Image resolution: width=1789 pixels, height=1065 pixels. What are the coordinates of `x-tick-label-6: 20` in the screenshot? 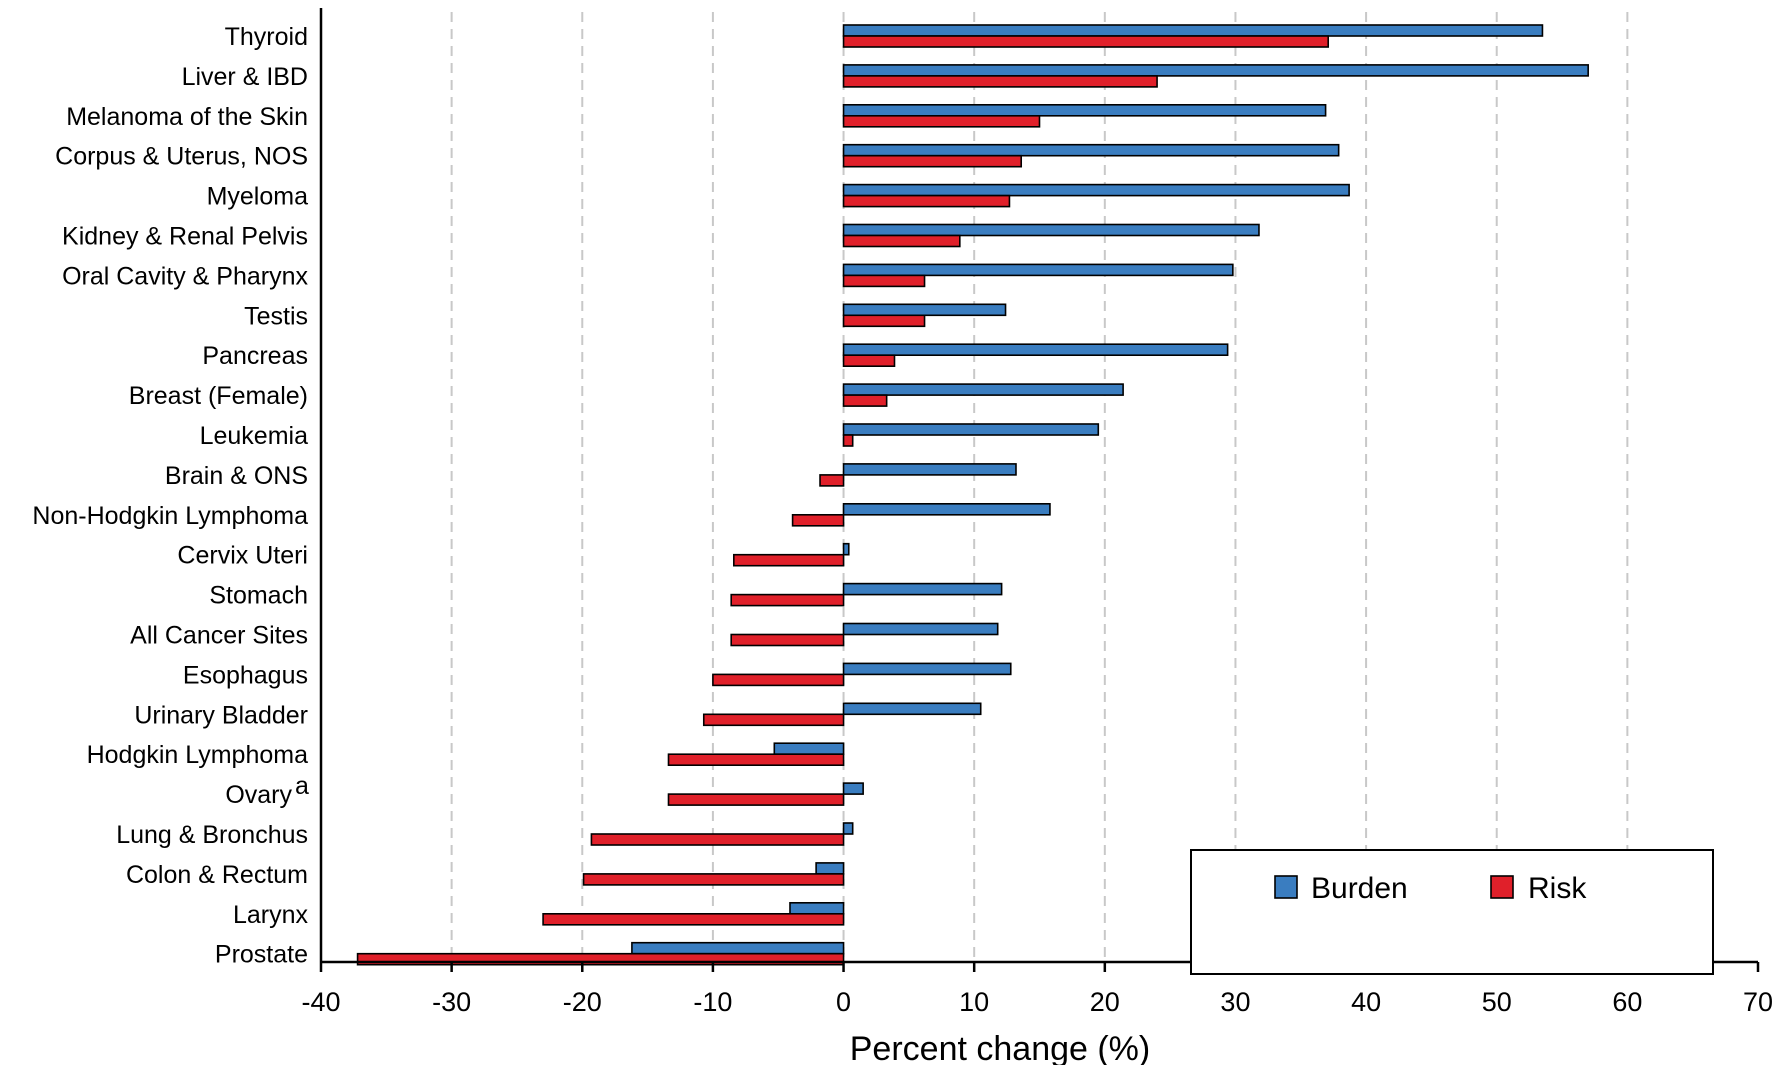 It's located at (1105, 1002).